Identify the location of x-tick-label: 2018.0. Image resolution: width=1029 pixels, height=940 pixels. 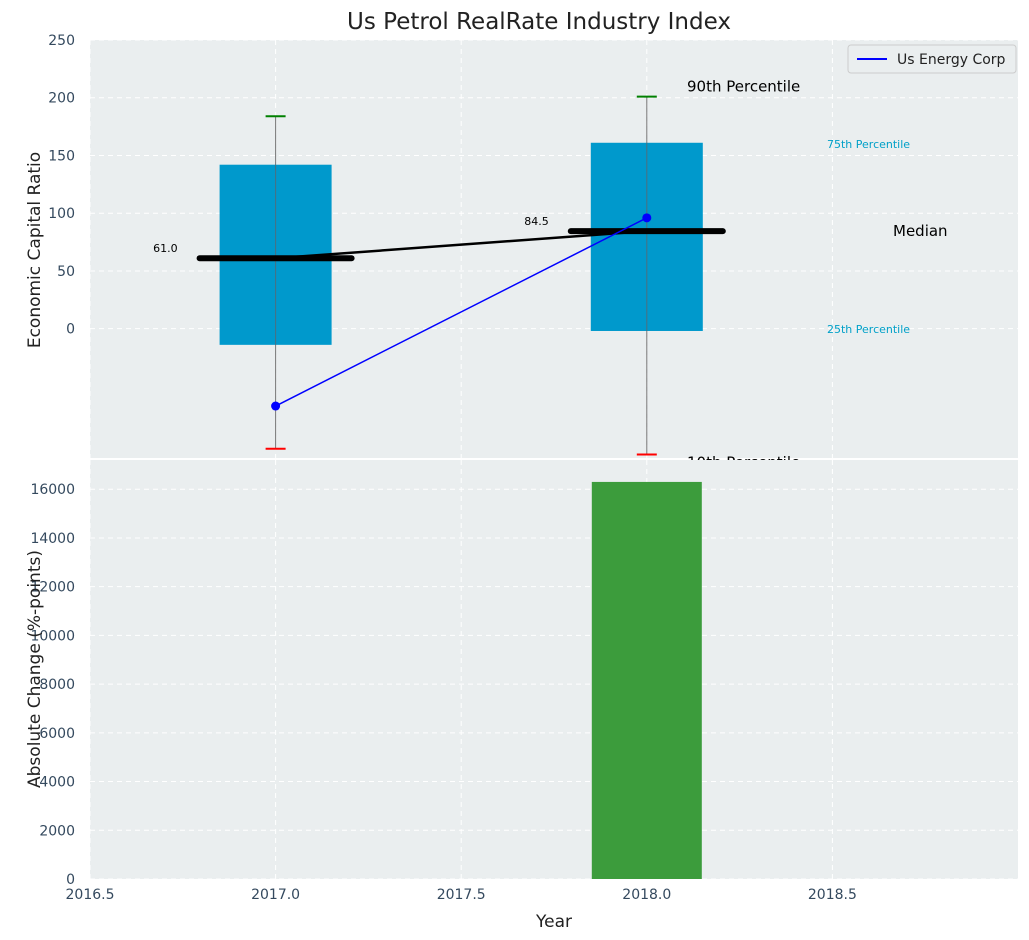
(646, 895).